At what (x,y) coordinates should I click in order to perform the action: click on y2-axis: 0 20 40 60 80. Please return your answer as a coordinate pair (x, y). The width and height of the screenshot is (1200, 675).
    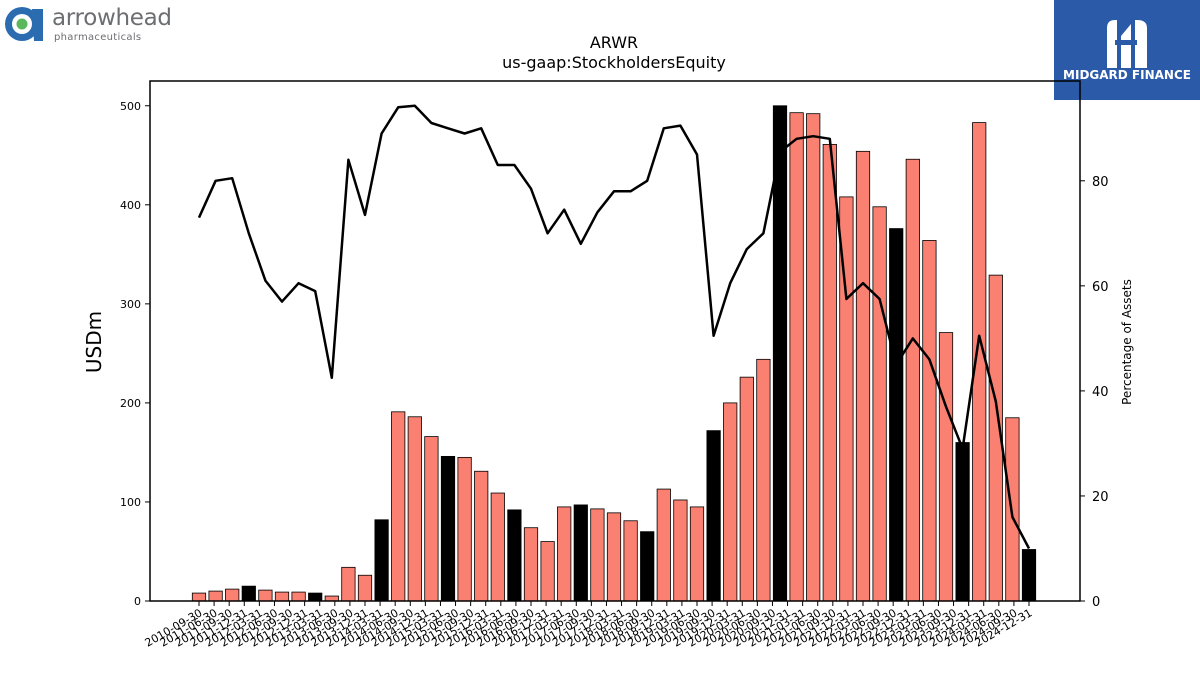
    Looking at the image, I should click on (1094, 392).